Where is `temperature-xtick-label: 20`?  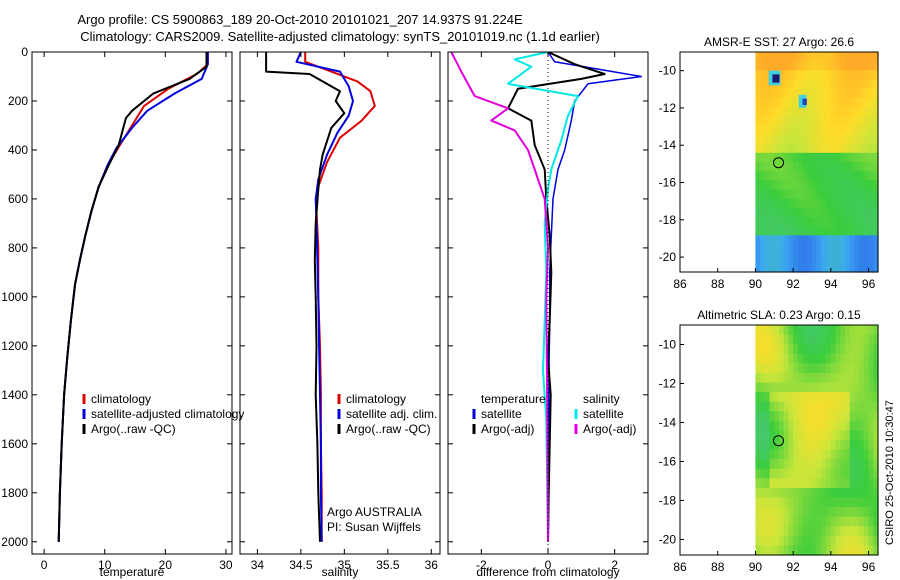
temperature-xtick-label: 20 is located at coordinates (166, 565).